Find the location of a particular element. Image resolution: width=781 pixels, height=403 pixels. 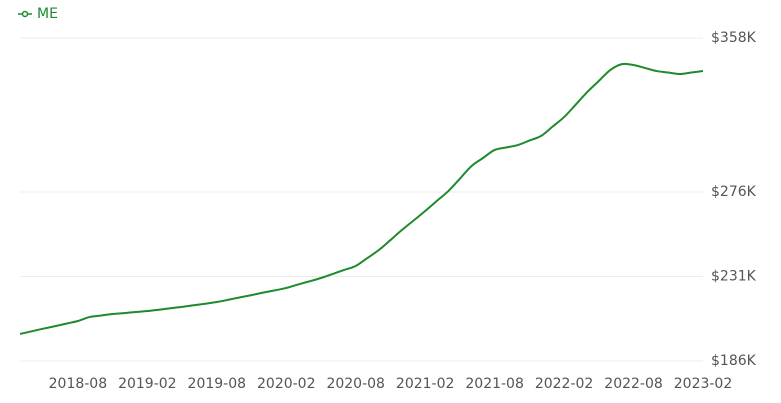

y-tick-label: $276K is located at coordinates (734, 192).